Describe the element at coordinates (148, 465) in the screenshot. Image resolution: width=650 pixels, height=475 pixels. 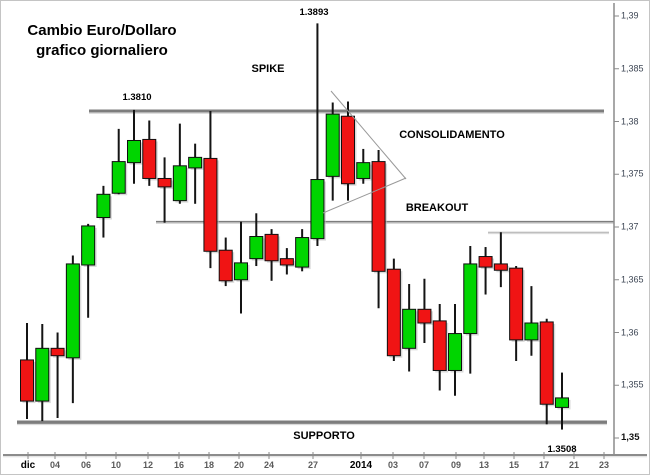
I see `x-tick-label-12: 12` at that location.